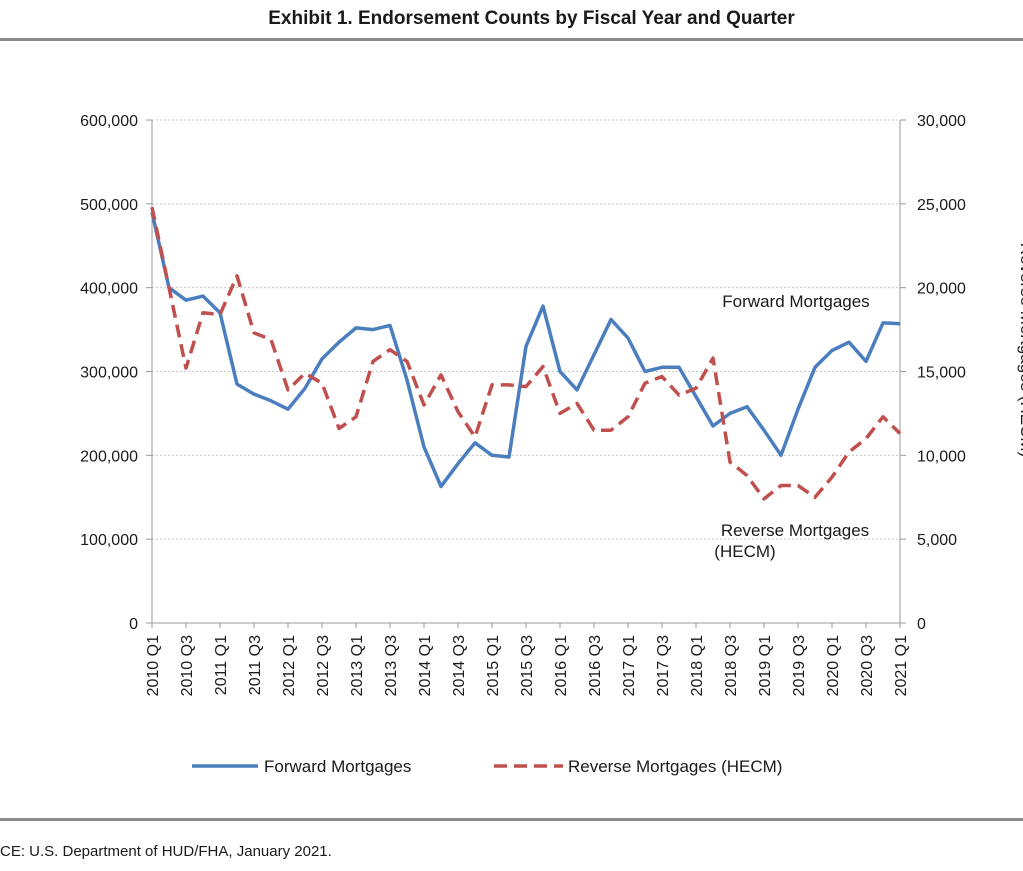  I want to click on x-tick-label: 2015 Q1, so click(493, 665).